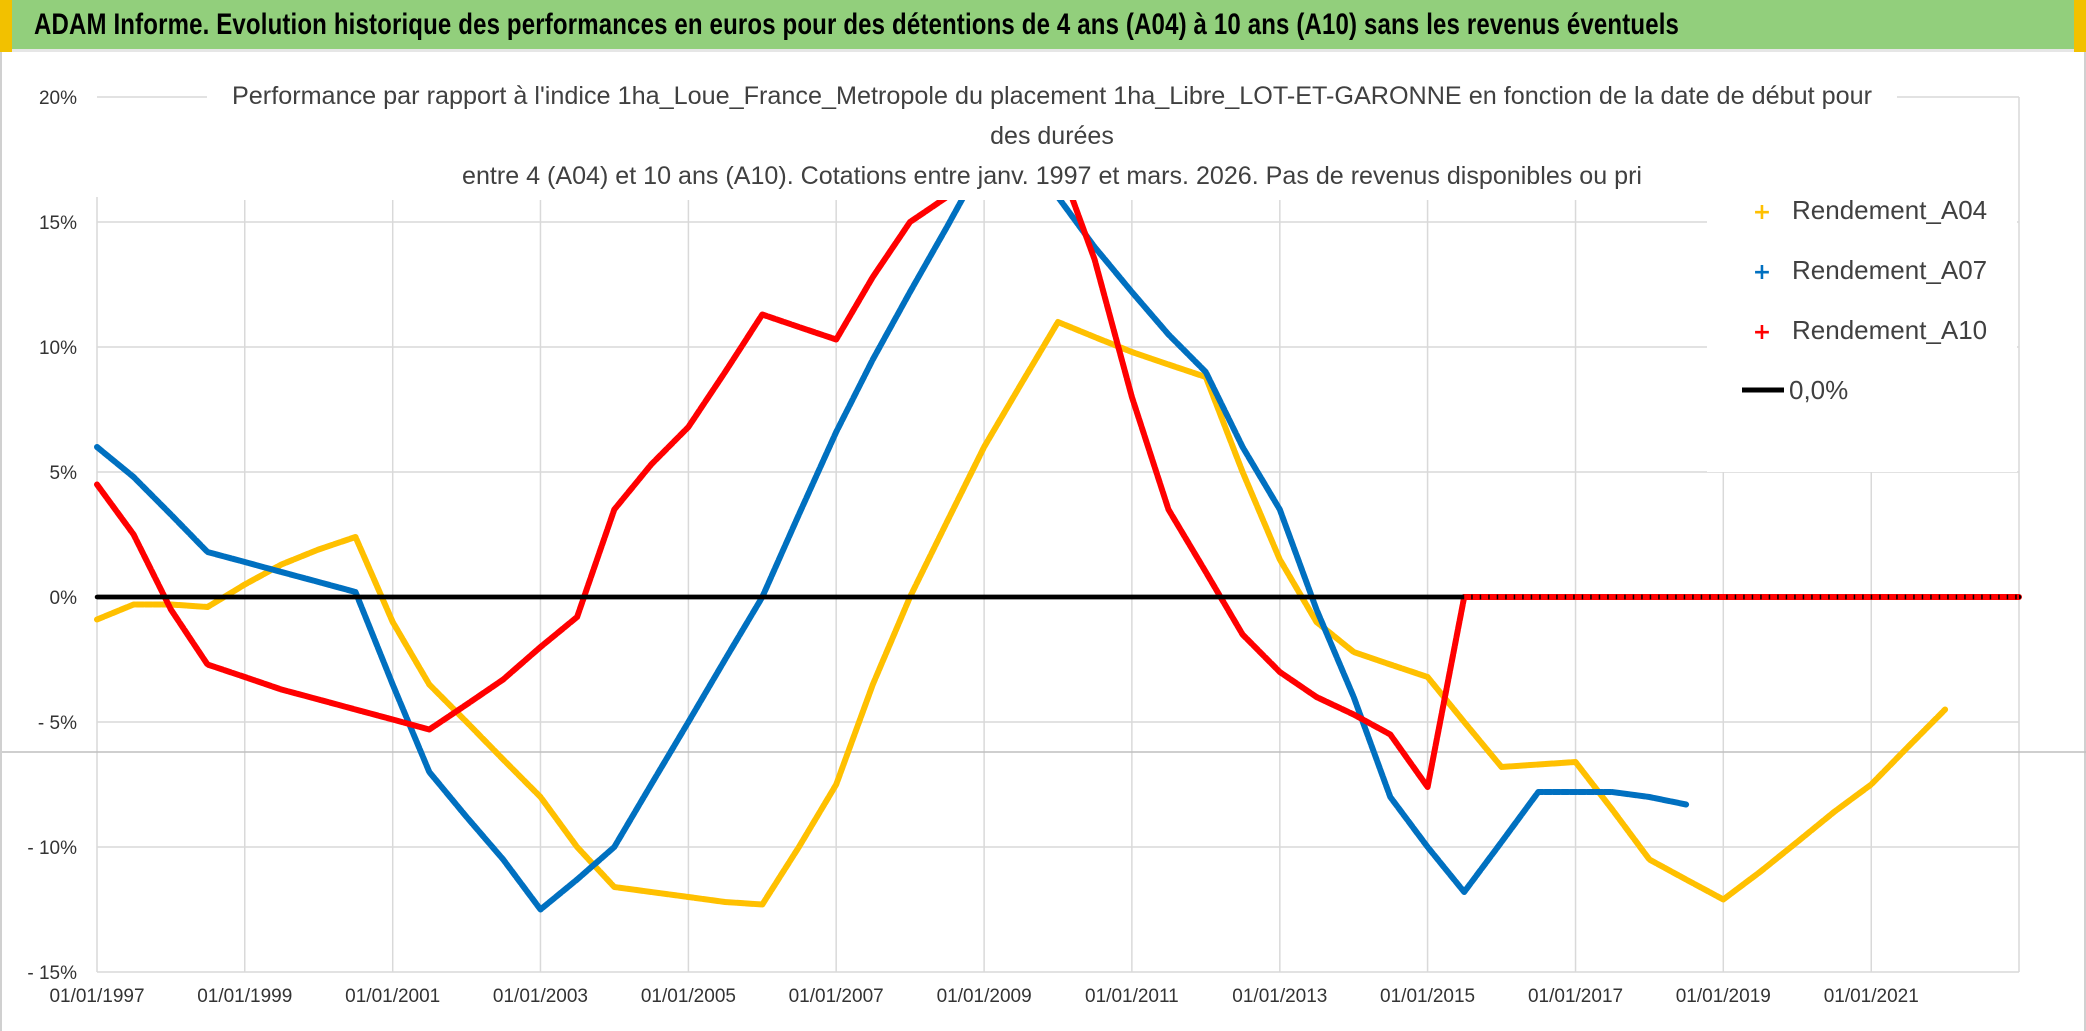 This screenshot has width=2086, height=1031. What do you see at coordinates (96, 996) in the screenshot?
I see `x-tick-label: 01/01/1997` at bounding box center [96, 996].